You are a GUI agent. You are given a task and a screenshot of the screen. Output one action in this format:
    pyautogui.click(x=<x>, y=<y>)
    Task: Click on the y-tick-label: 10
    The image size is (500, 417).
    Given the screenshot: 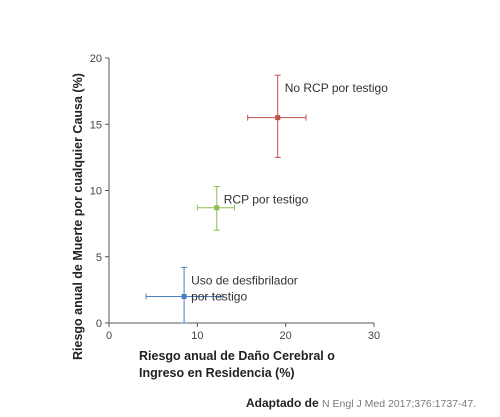 What is the action you would take?
    pyautogui.click(x=96, y=192)
    